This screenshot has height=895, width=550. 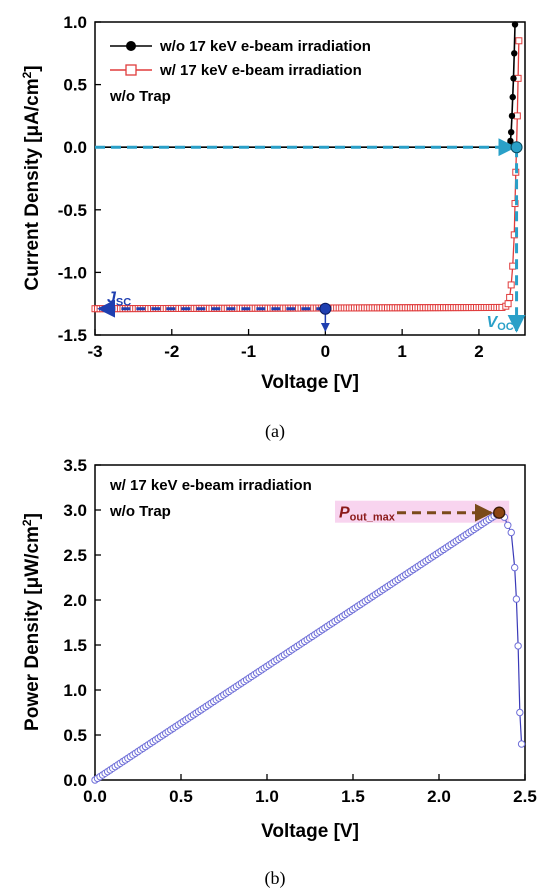 I want to click on legend-line-b-1: w/ 17 keV e-beam irradiation, so click(x=210, y=485).